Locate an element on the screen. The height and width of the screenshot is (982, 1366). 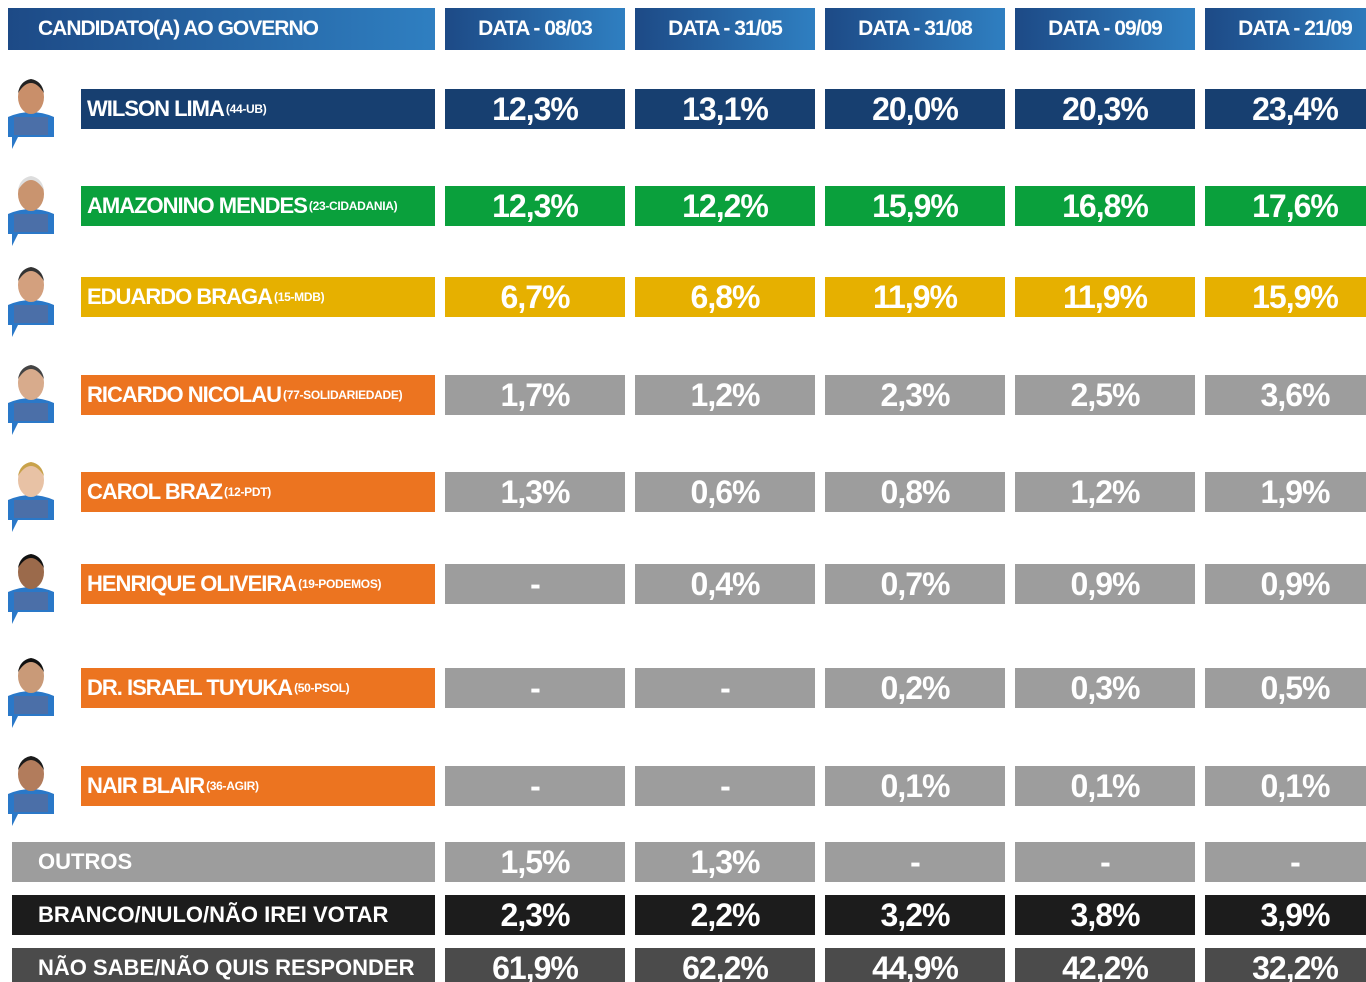
summary-label: NÃO SABE/NÃO QUIS RESPONDER is located at coordinates (223, 965).